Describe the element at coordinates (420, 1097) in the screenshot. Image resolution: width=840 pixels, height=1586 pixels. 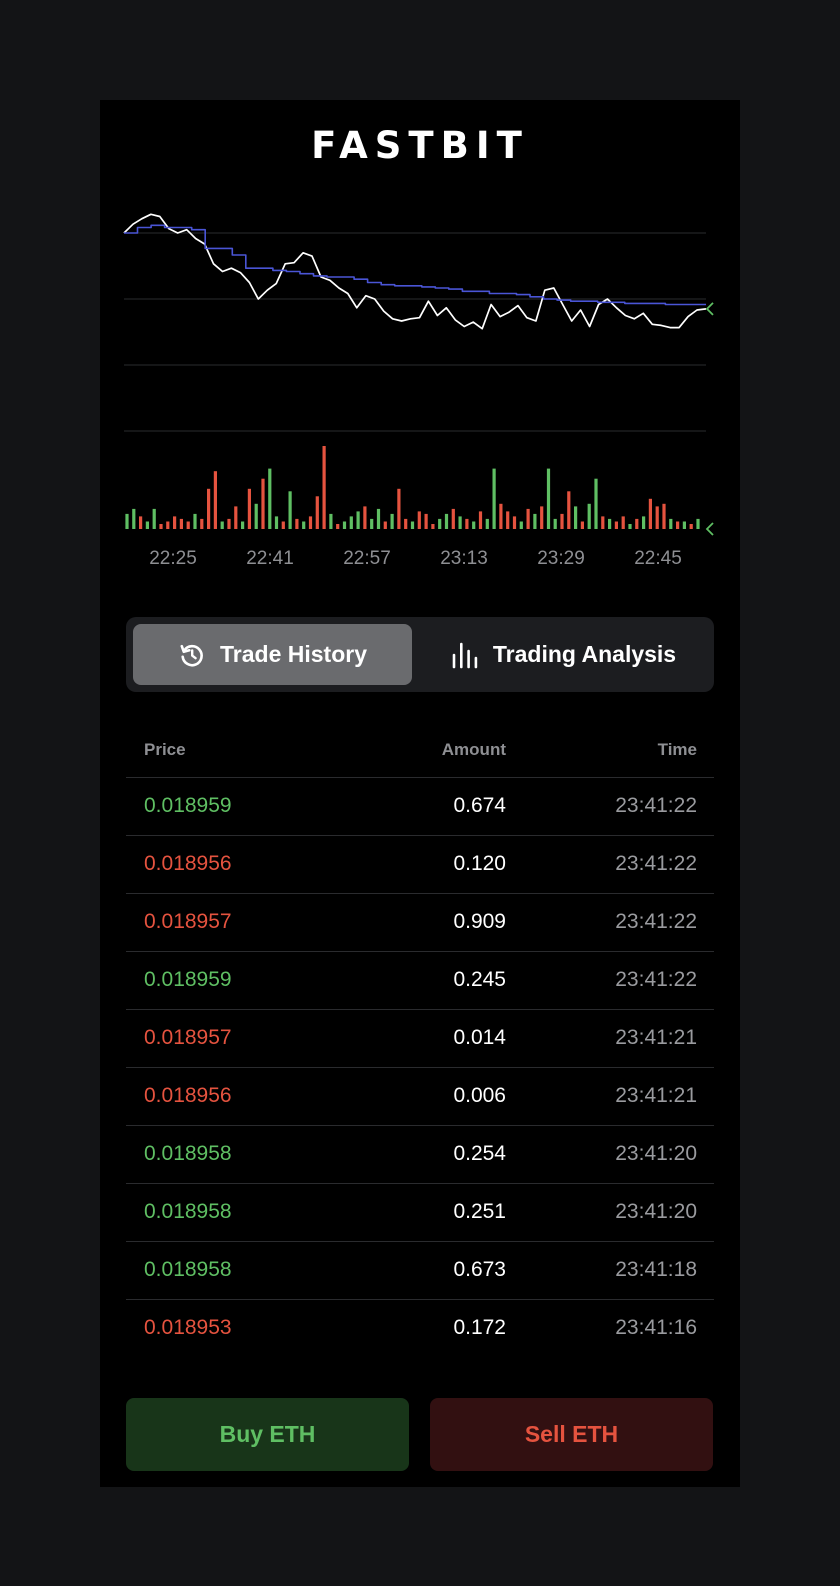
I see `table-row: 0.018956 0.006 23:41:21` at that location.